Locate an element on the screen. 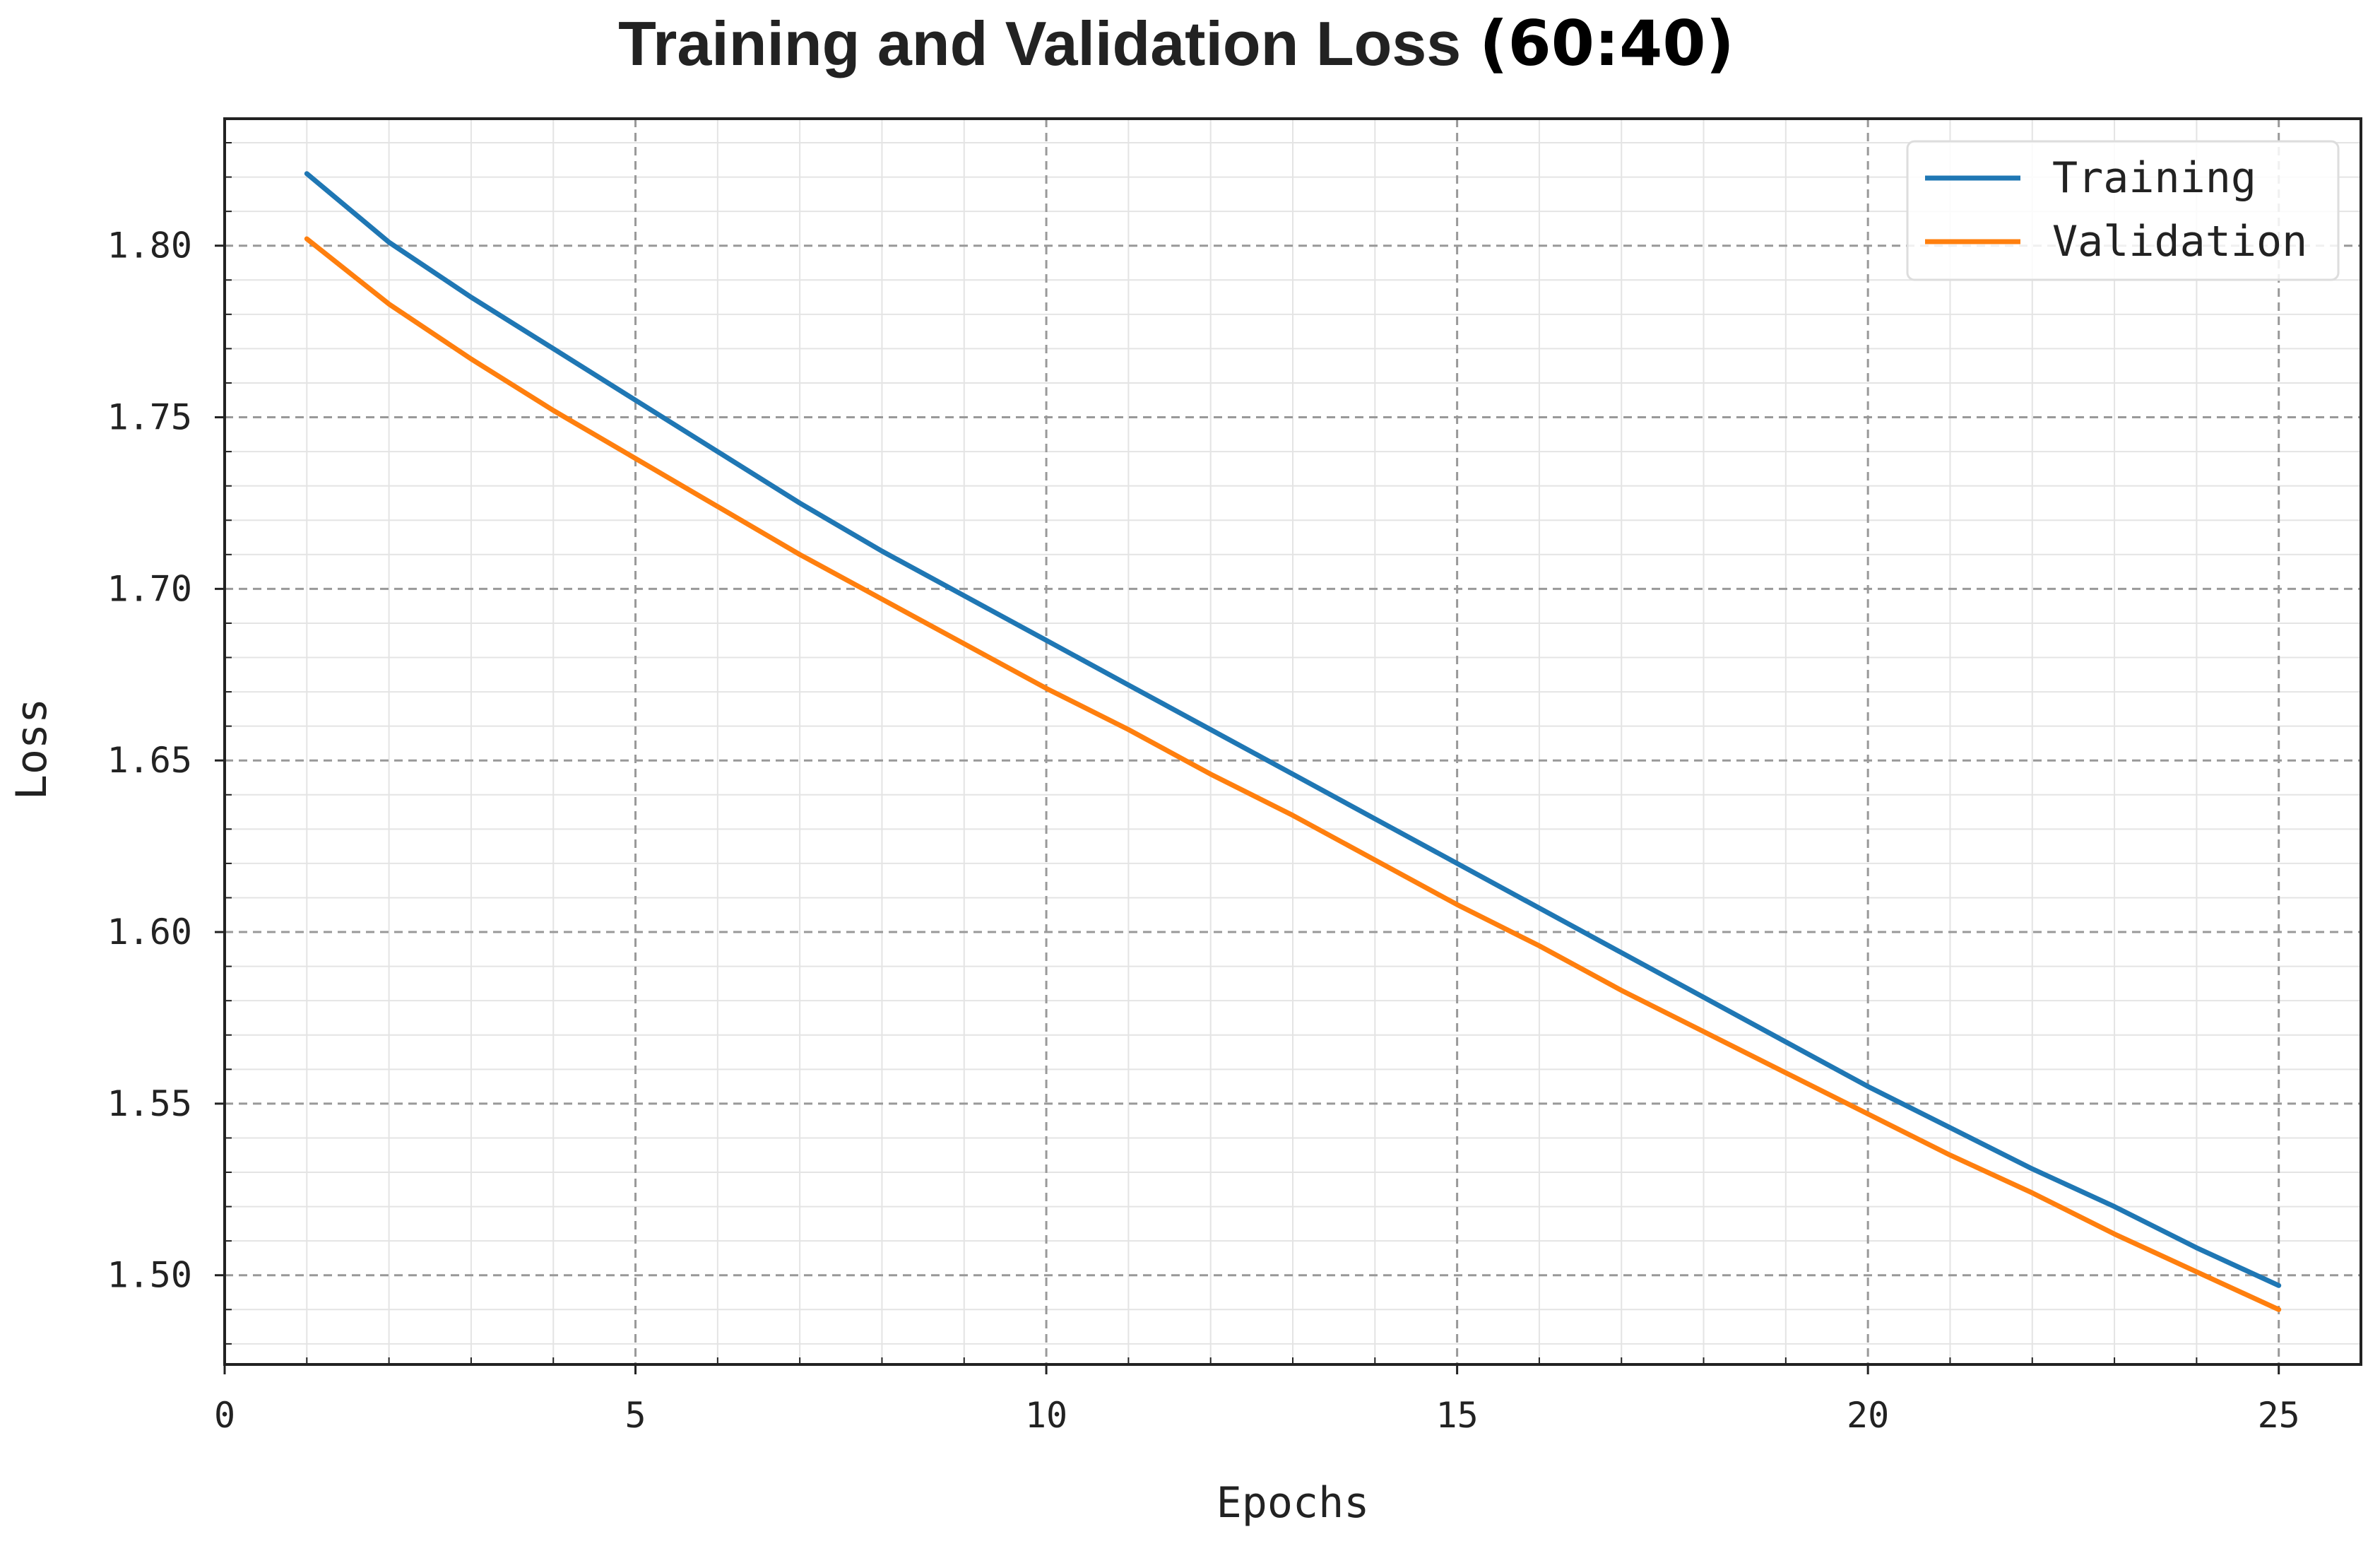  y-tick-label: 1.50 is located at coordinates (150, 1275).